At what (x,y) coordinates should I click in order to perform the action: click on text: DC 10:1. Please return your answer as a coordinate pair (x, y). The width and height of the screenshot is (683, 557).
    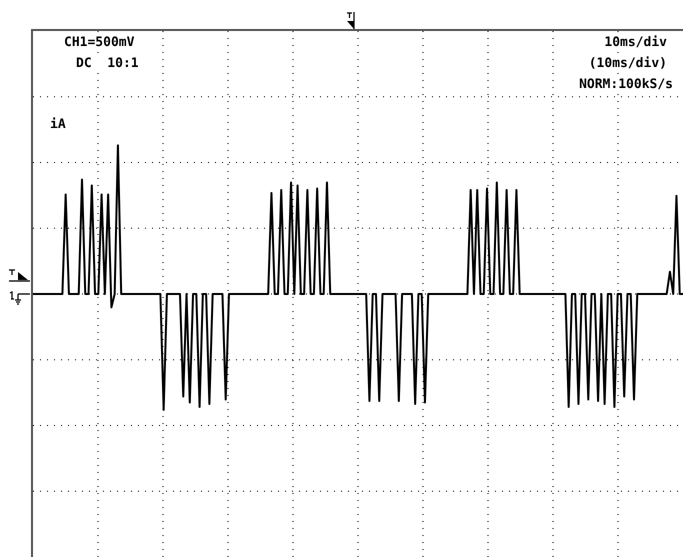
    Looking at the image, I should click on (107, 64).